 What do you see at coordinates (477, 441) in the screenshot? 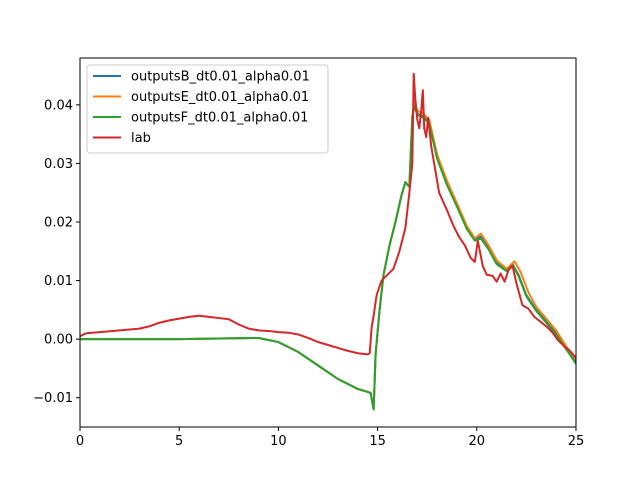
I see `x-tick-label: 20` at bounding box center [477, 441].